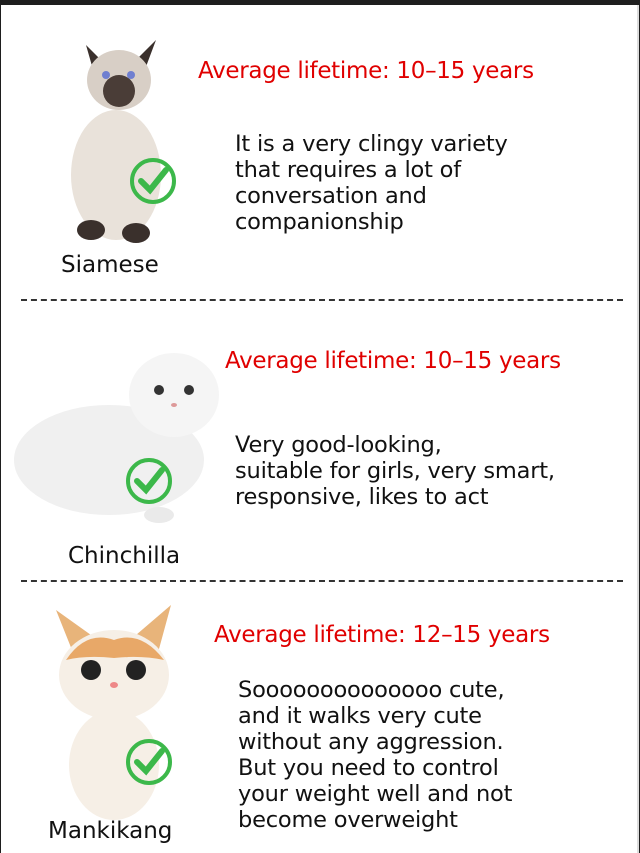 The image size is (640, 853). Describe the element at coordinates (113, 712) in the screenshot. I see `mankikang-cat-image` at that location.